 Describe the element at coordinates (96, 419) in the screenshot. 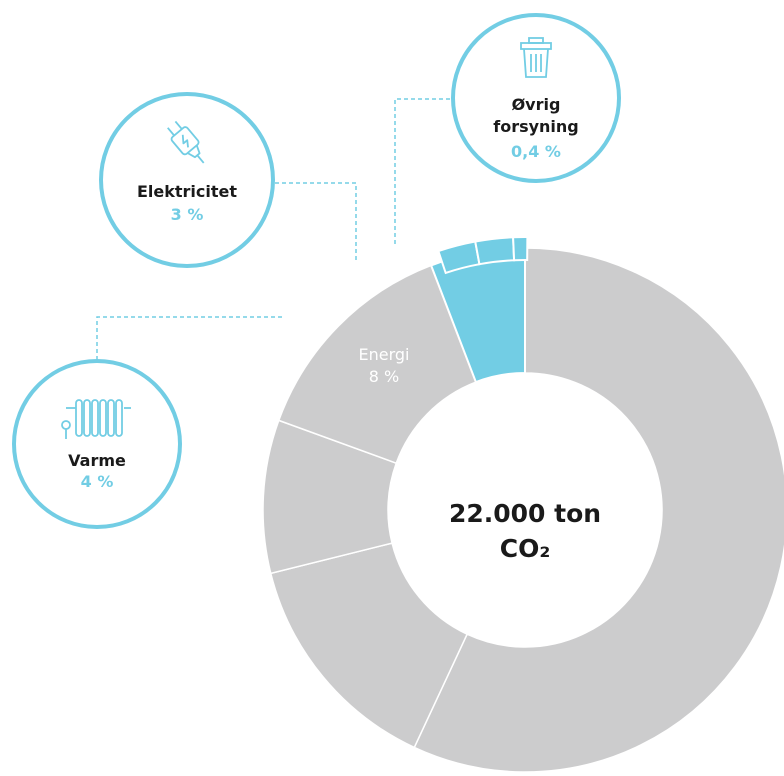

I see `radiator-icon` at that location.